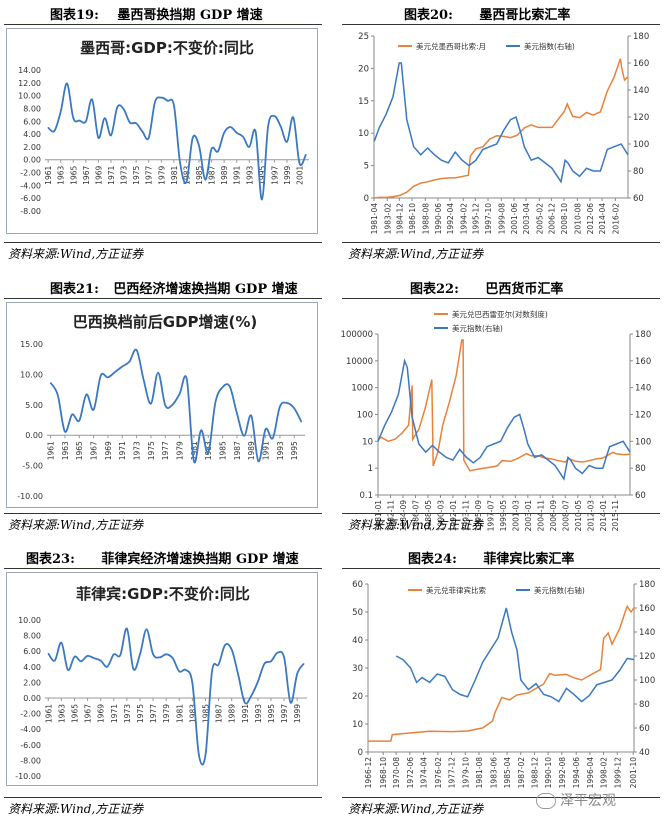 This screenshot has width=664, height=820. What do you see at coordinates (176, 696) in the screenshot?
I see `series-line-gdp` at bounding box center [176, 696].